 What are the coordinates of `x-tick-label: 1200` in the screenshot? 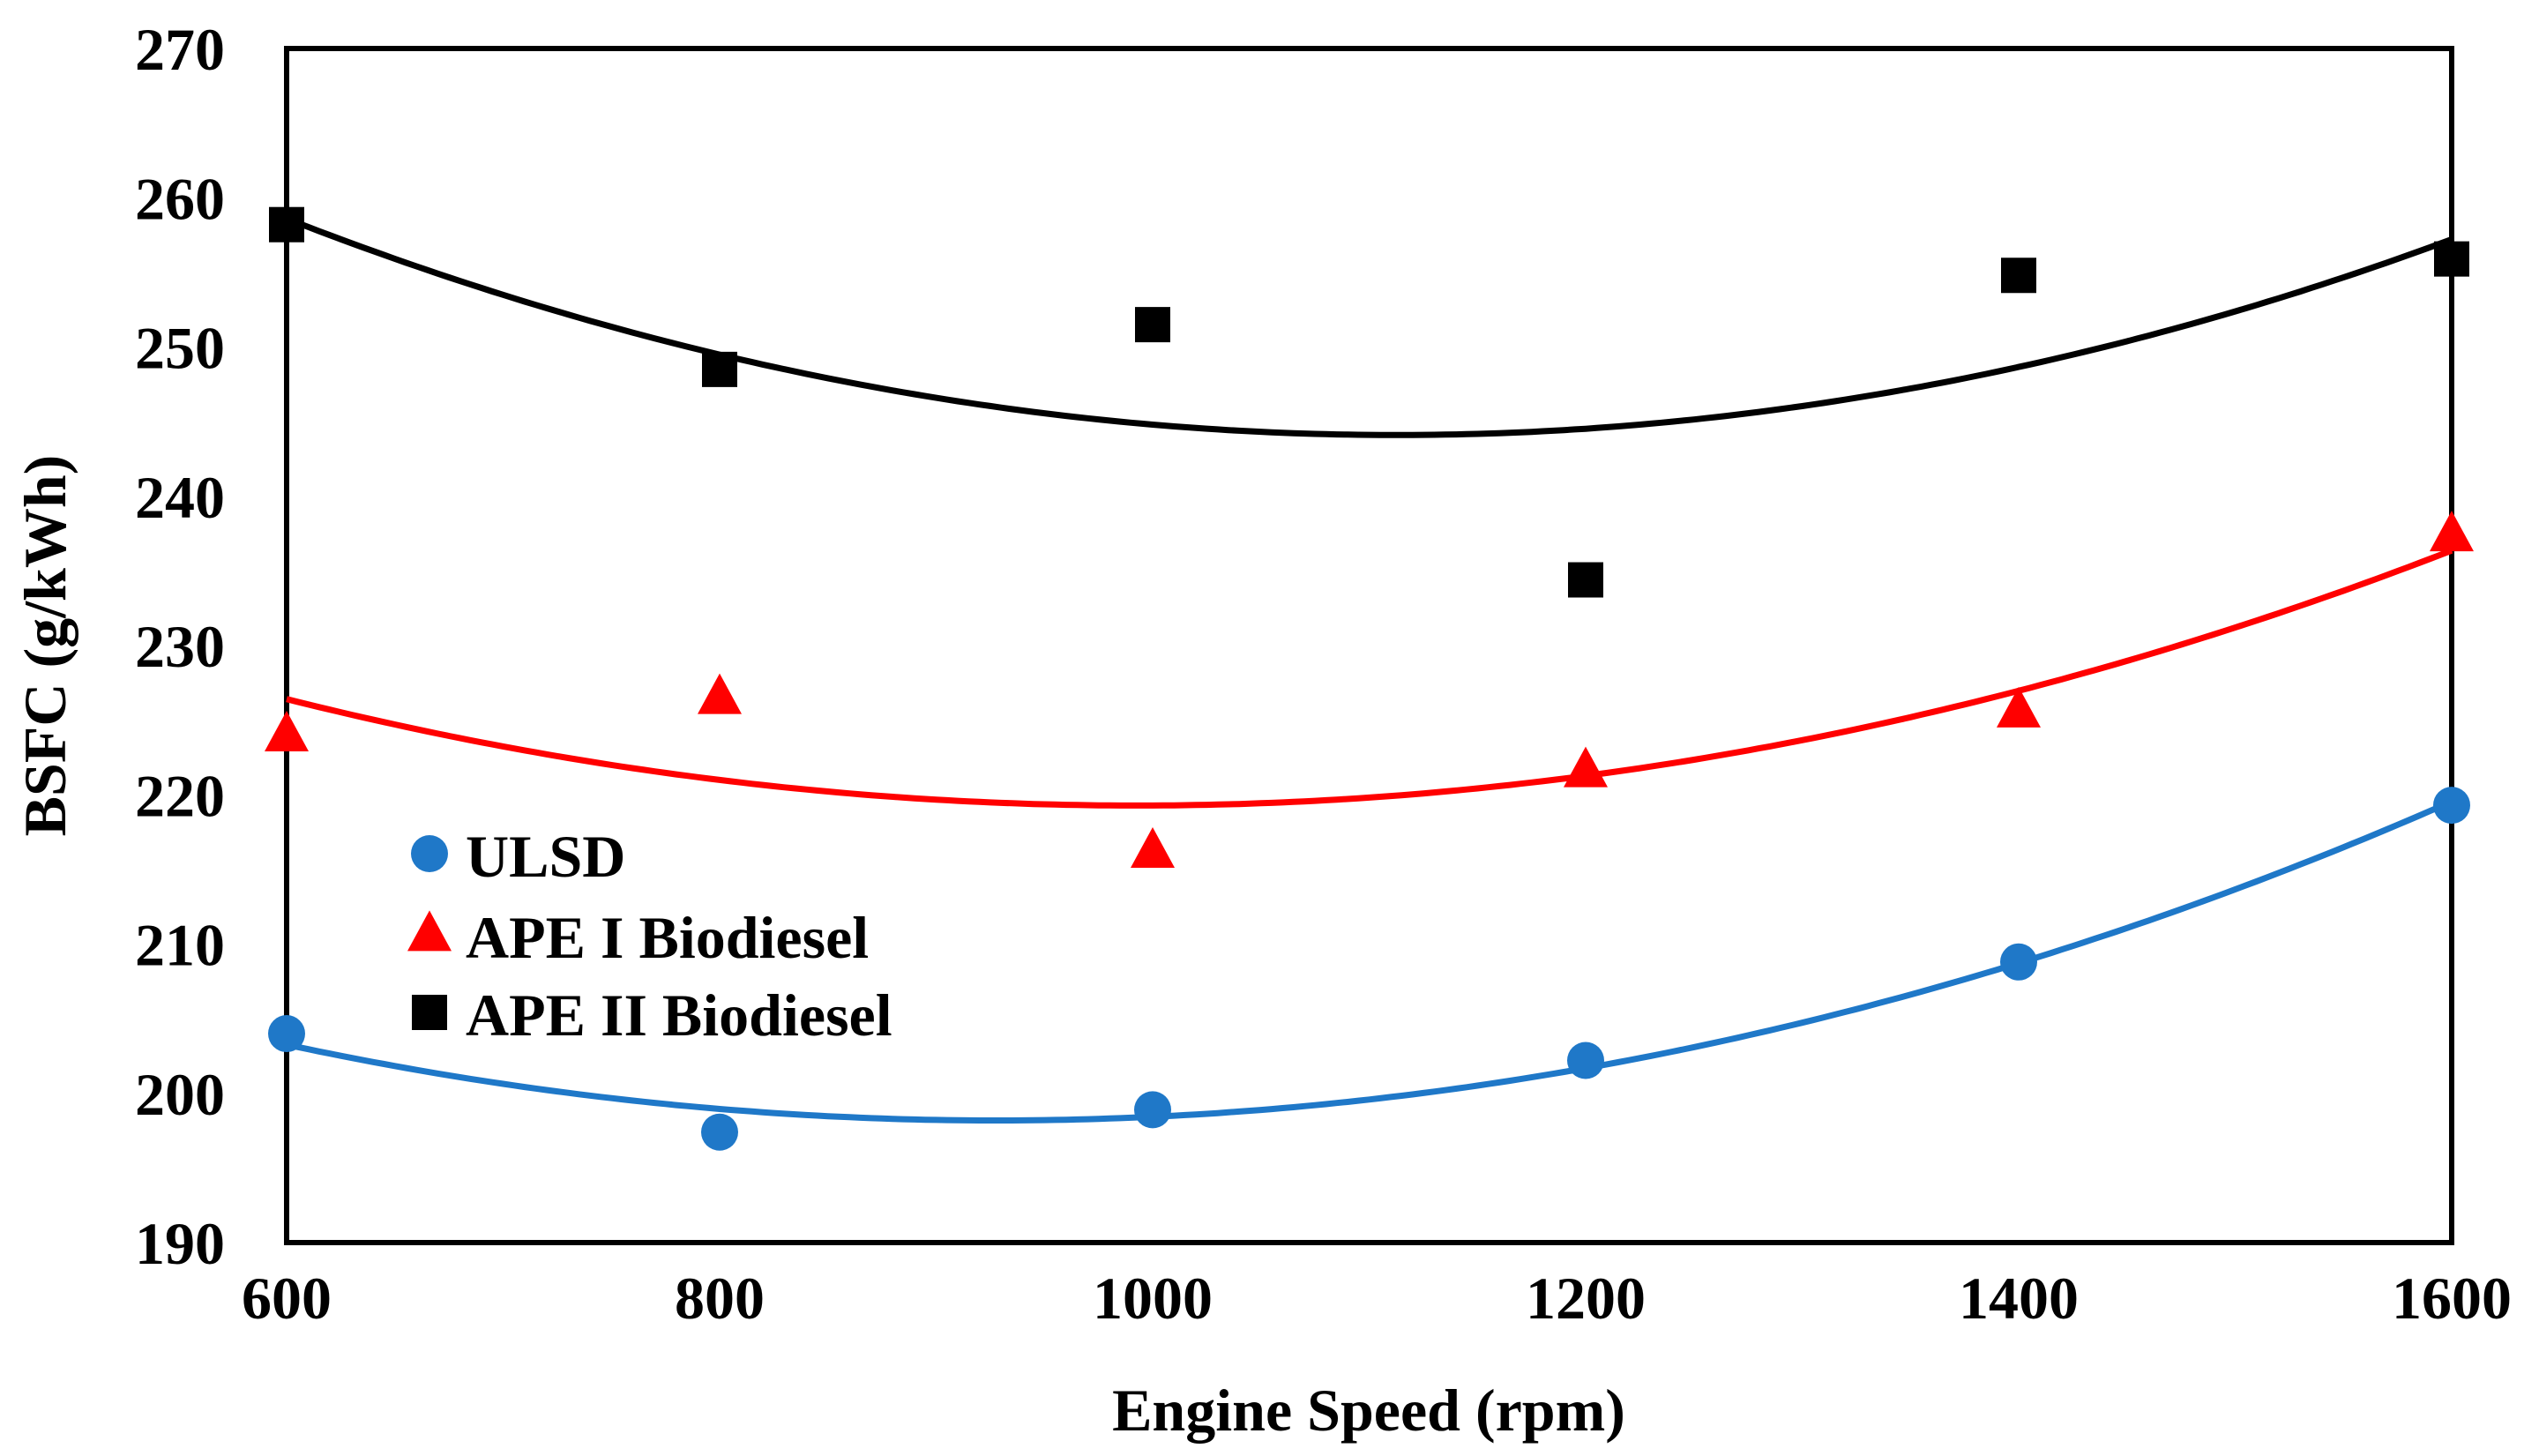 It's located at (1586, 1298).